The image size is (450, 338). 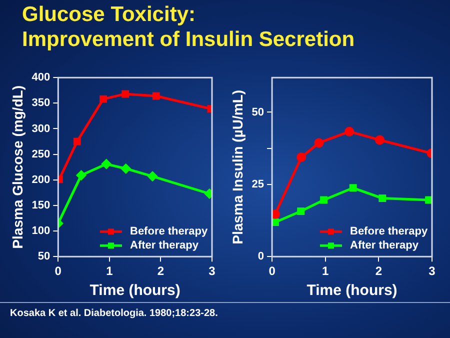 What do you see at coordinates (41, 103) in the screenshot?
I see `y-tick-label: 350` at bounding box center [41, 103].